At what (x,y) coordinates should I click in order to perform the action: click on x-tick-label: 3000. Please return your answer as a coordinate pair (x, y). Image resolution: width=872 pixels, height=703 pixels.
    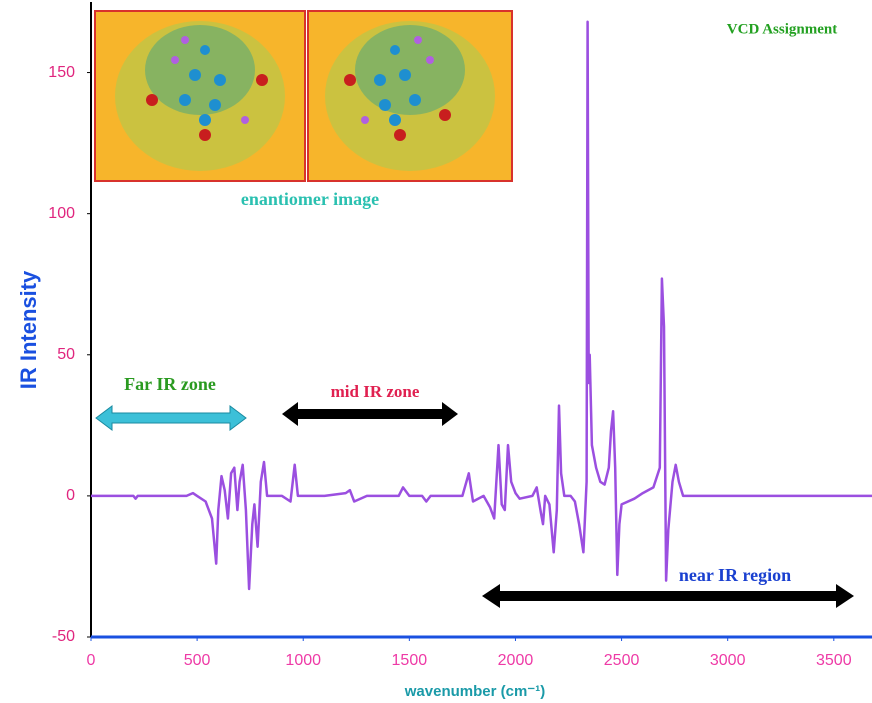
    Looking at the image, I should click on (728, 660).